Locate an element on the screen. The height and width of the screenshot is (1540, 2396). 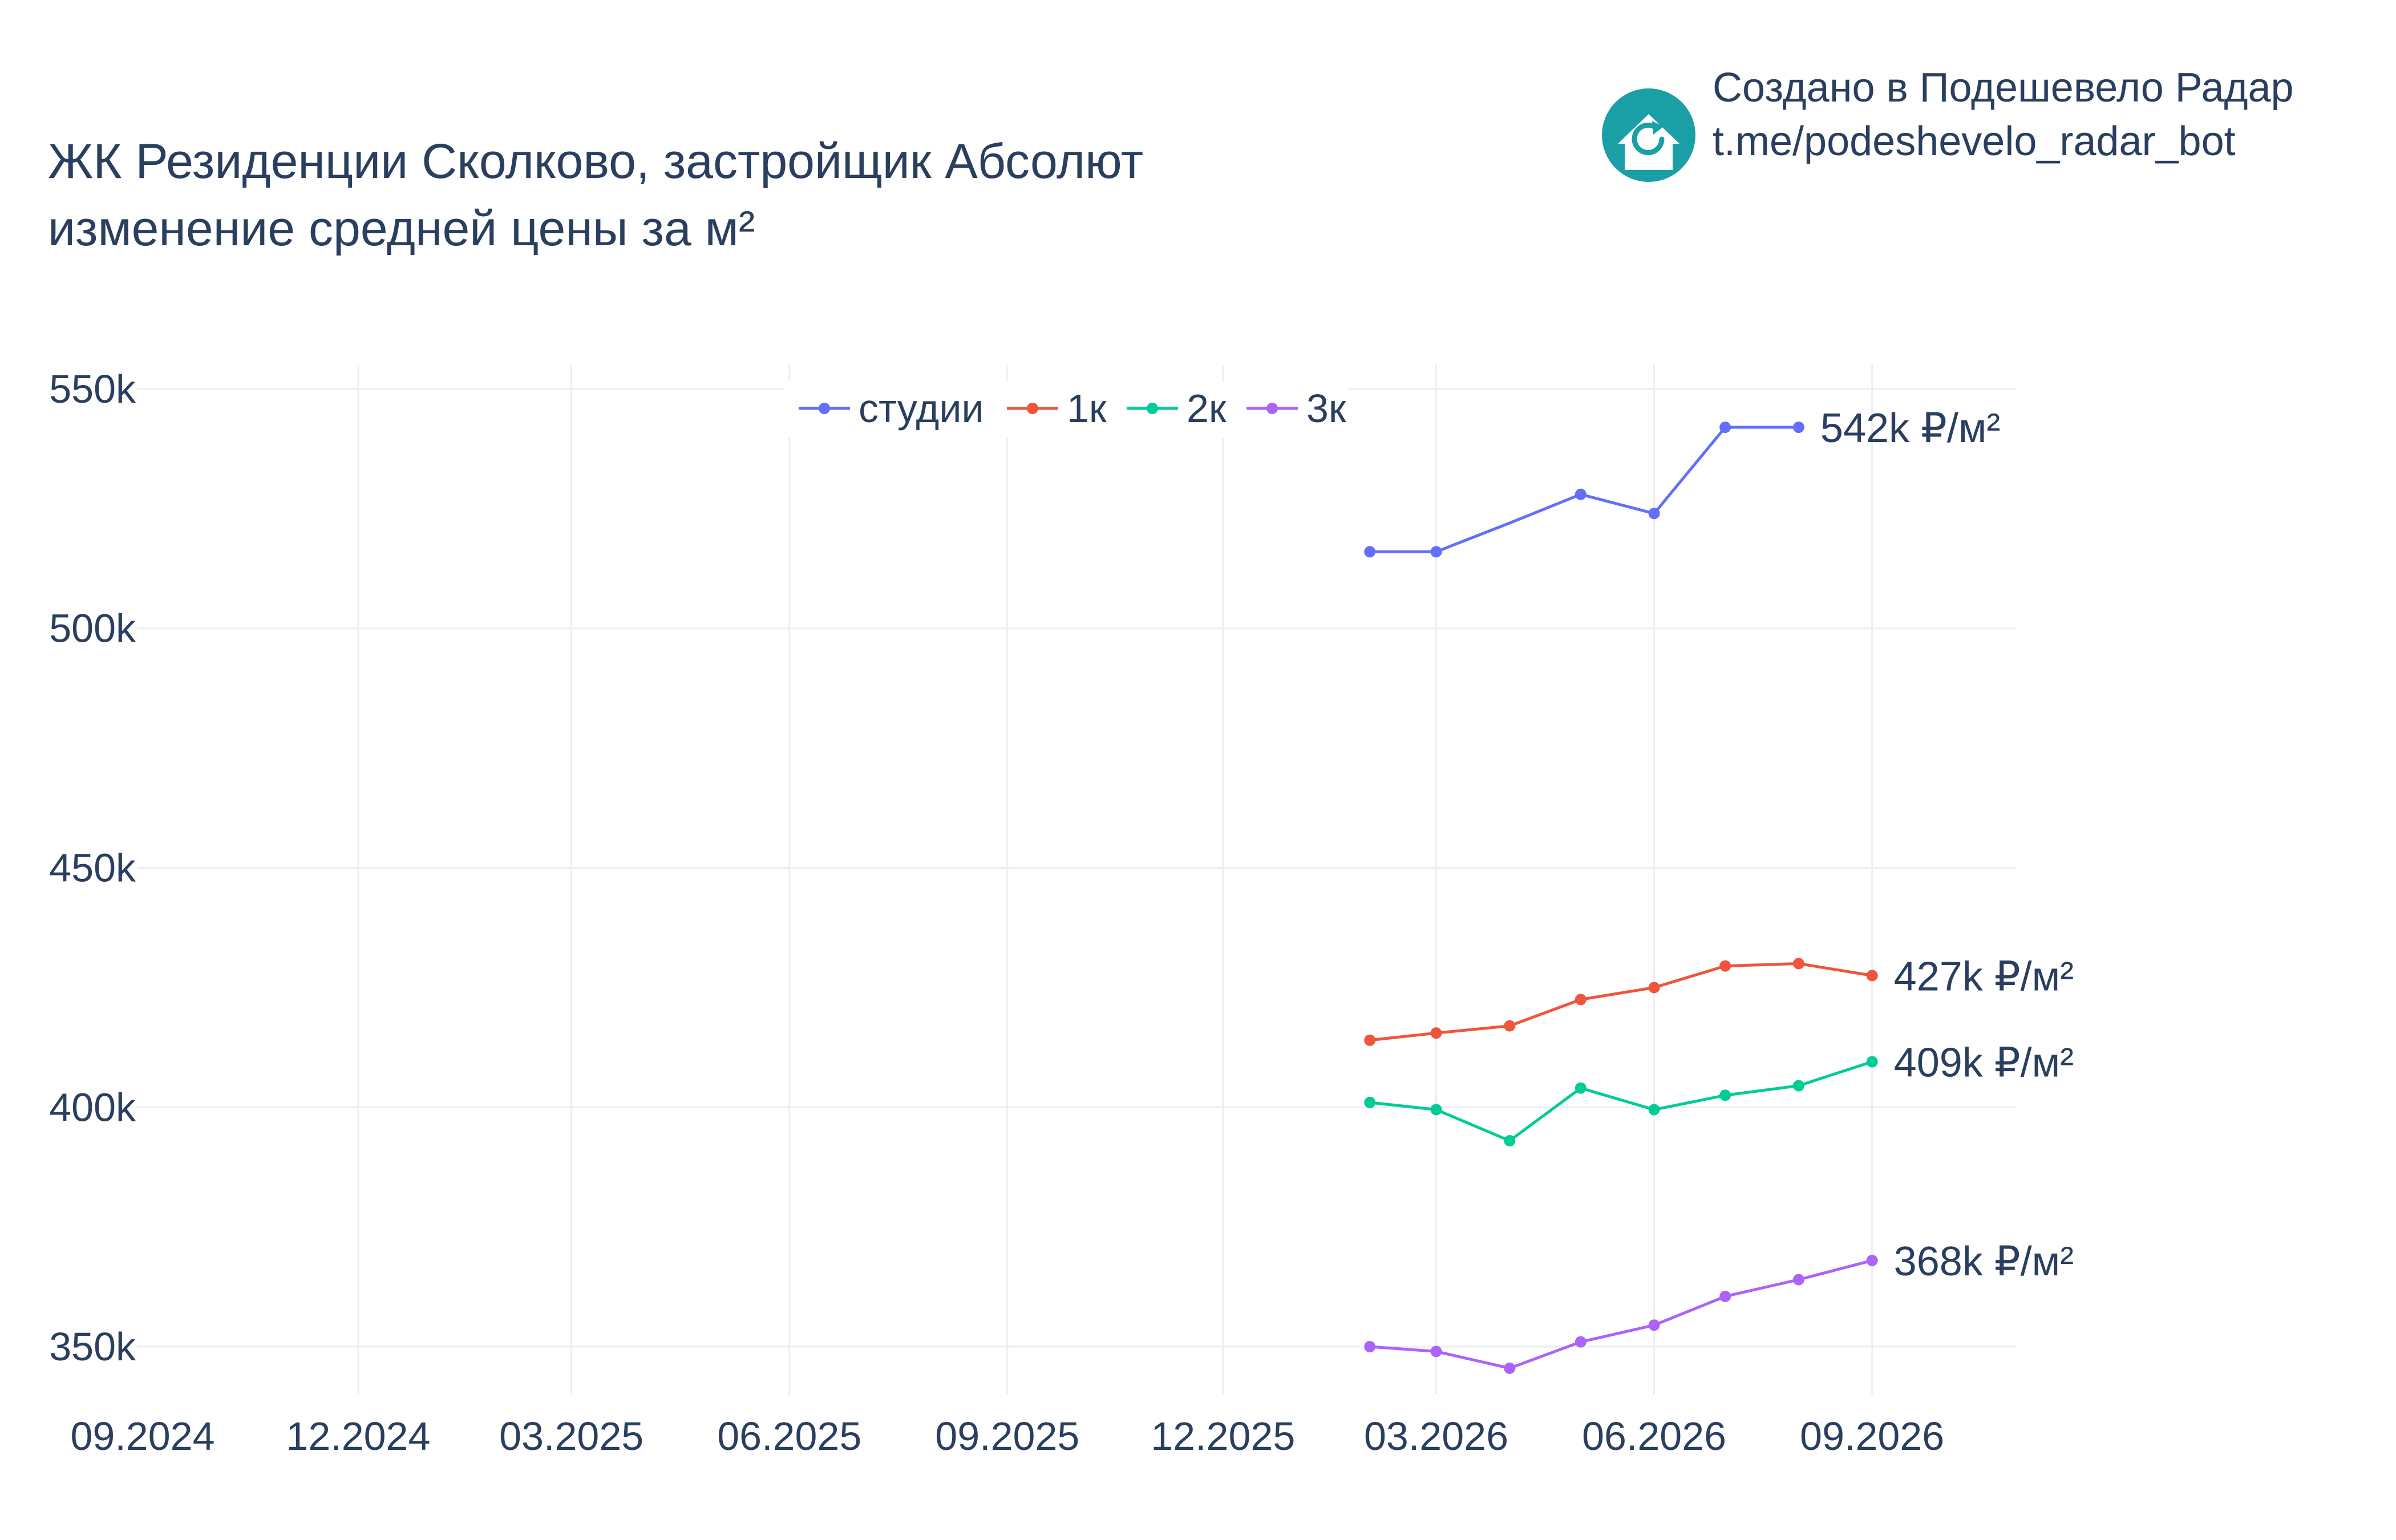
legend-item: 3к is located at coordinates (1296, 409).